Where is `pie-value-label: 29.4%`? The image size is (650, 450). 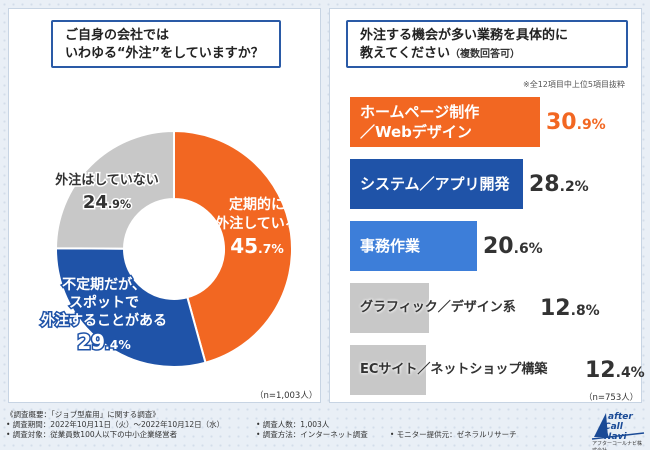
pie-value-label: 29.4% is located at coordinates (104, 342).